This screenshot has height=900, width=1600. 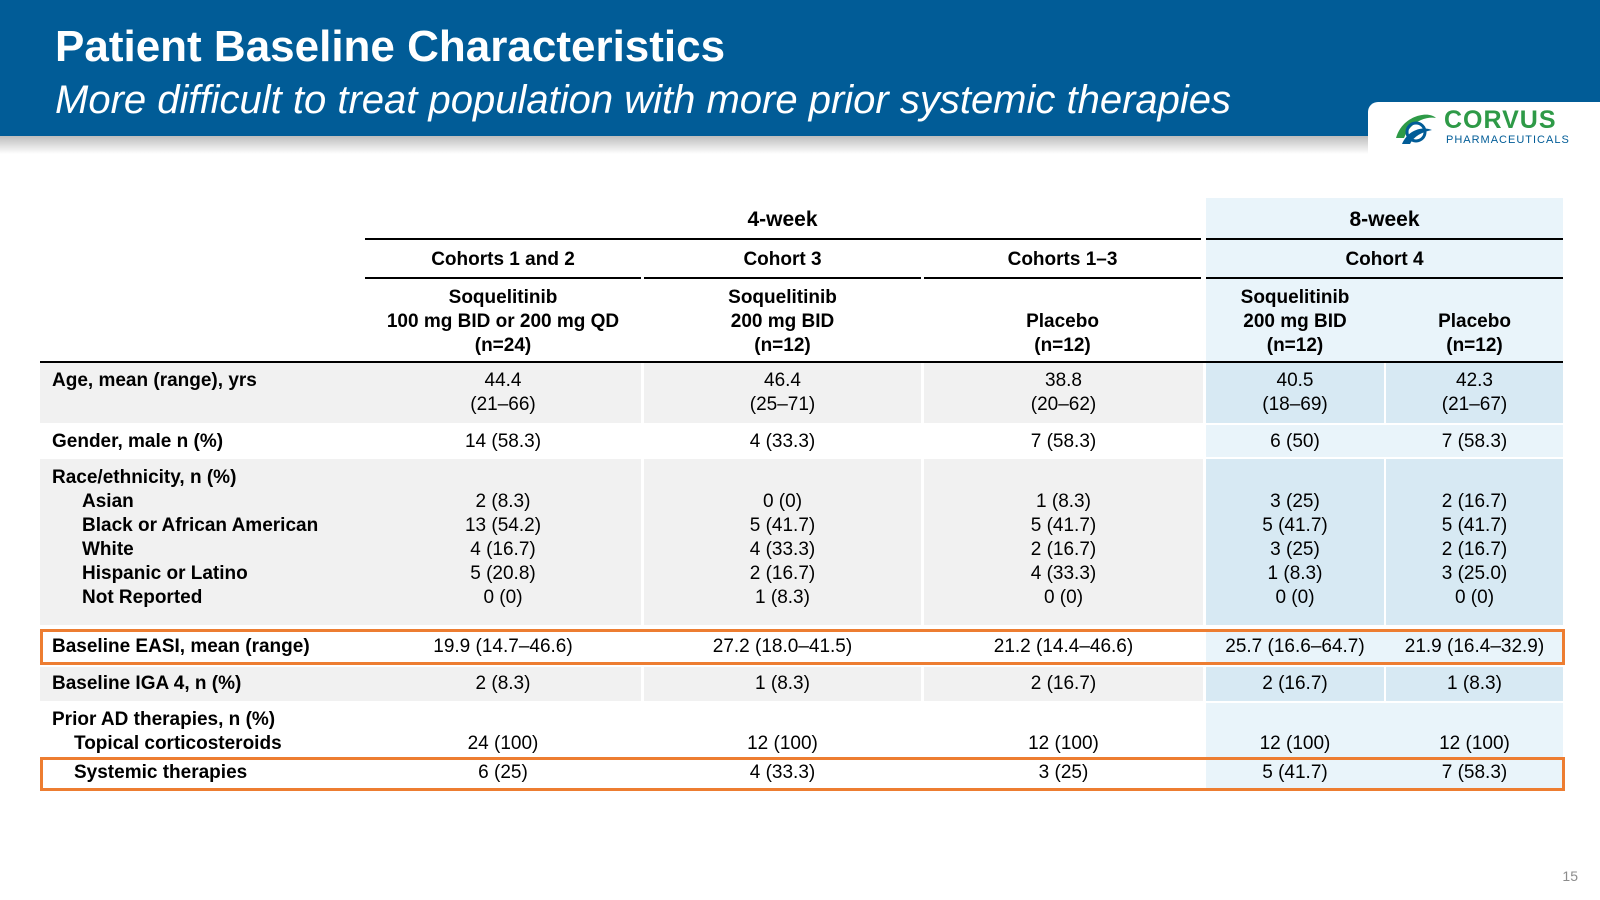 I want to click on table-cell: 5 (41.7), so click(x=1295, y=772).